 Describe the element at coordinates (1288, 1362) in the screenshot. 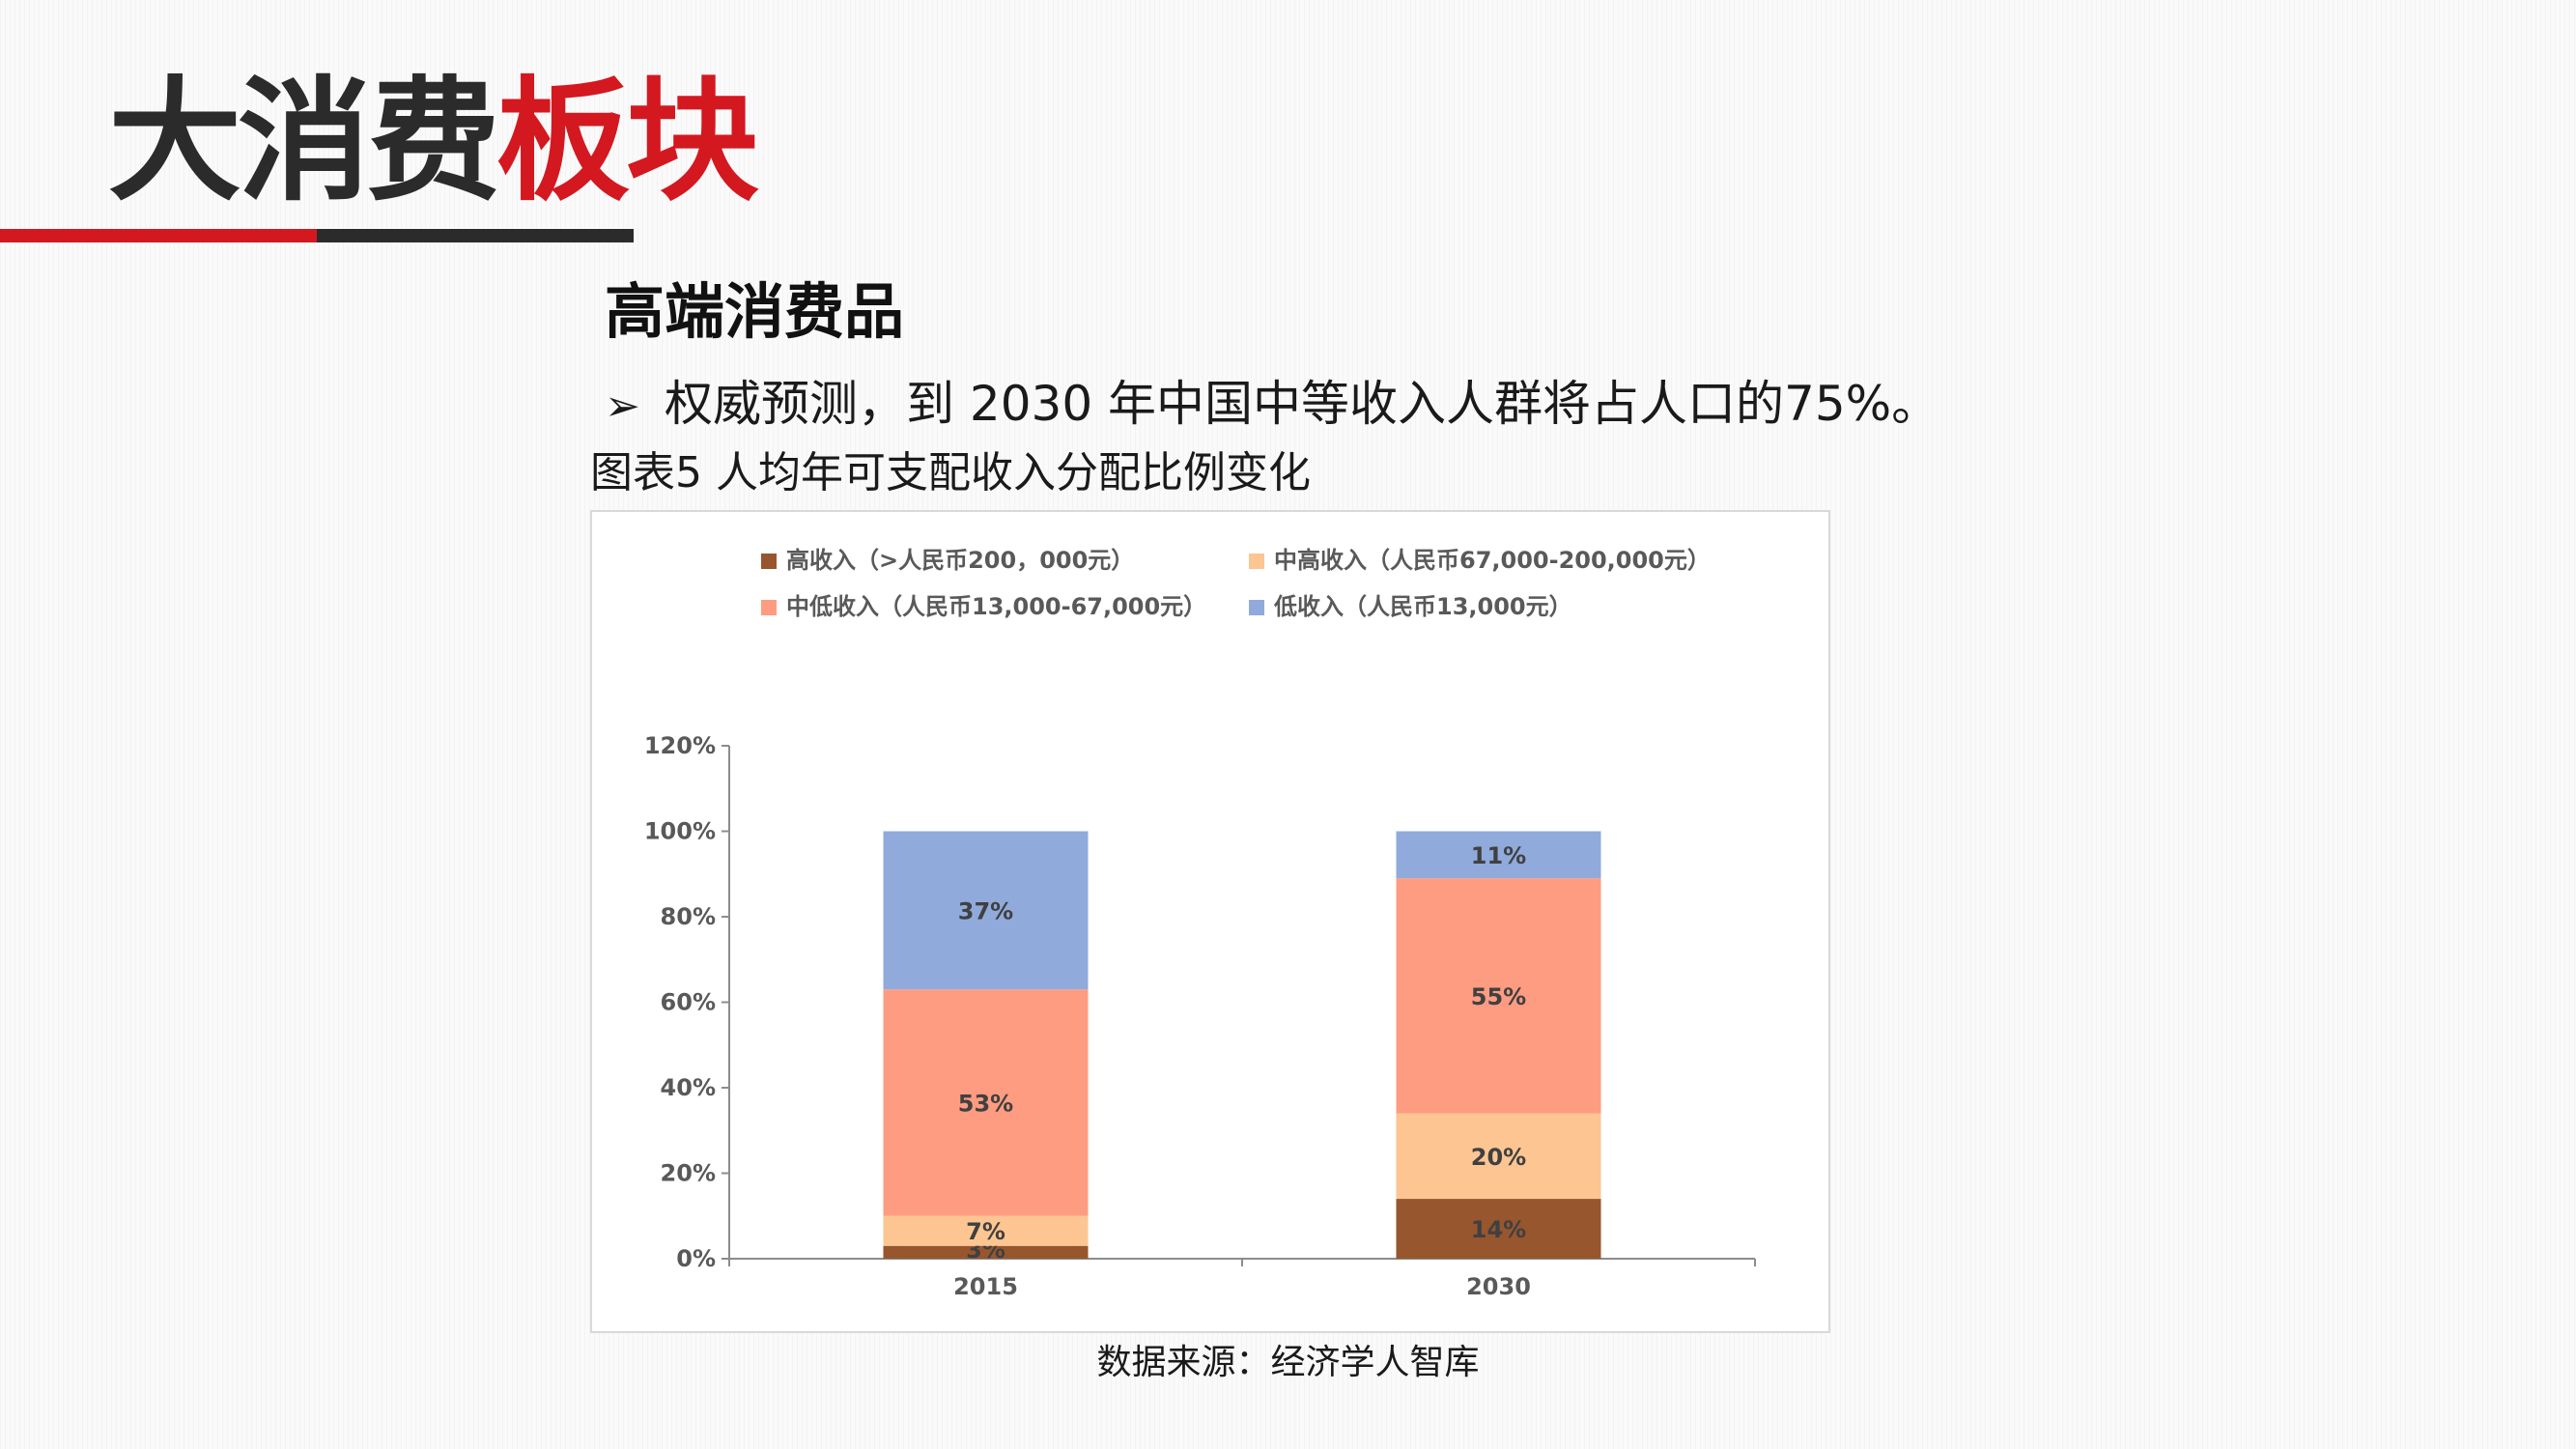

I see `data-source: 数据来源：经济学人智库` at that location.